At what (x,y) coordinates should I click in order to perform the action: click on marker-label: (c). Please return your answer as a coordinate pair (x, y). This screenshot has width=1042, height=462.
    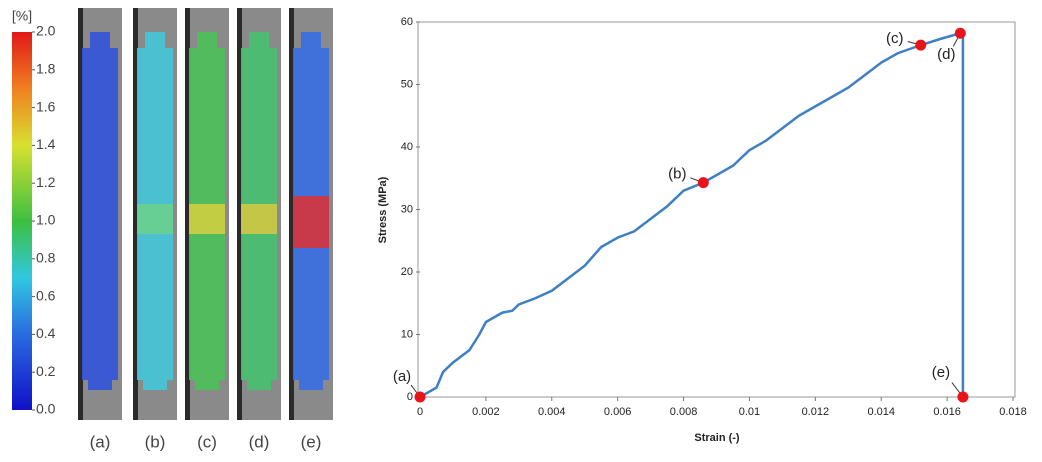
    Looking at the image, I should click on (895, 38).